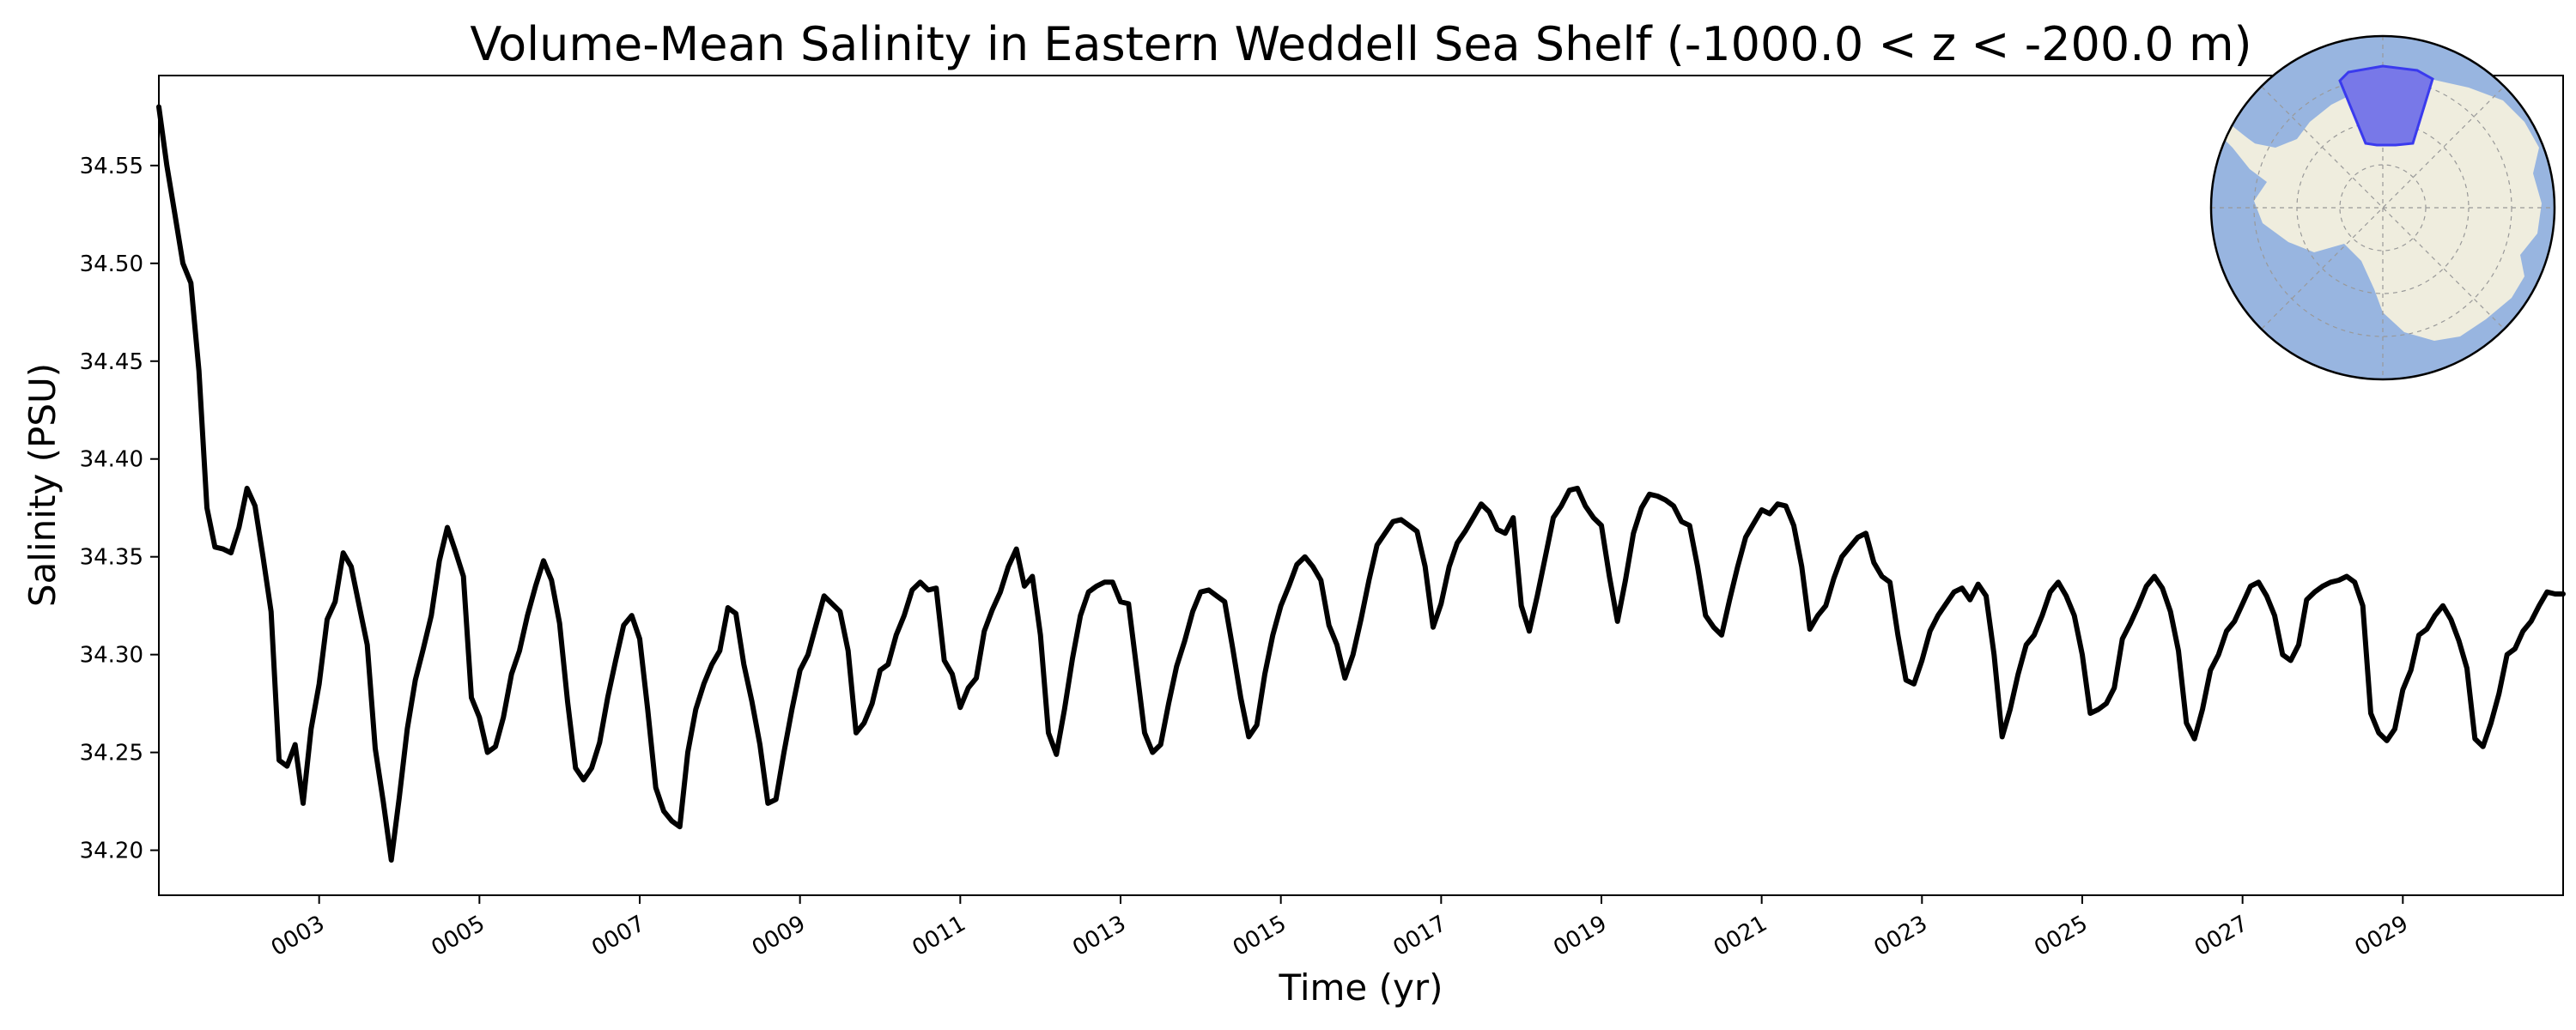  What do you see at coordinates (1420, 936) in the screenshot?
I see `x-tick-label: 0017` at bounding box center [1420, 936].